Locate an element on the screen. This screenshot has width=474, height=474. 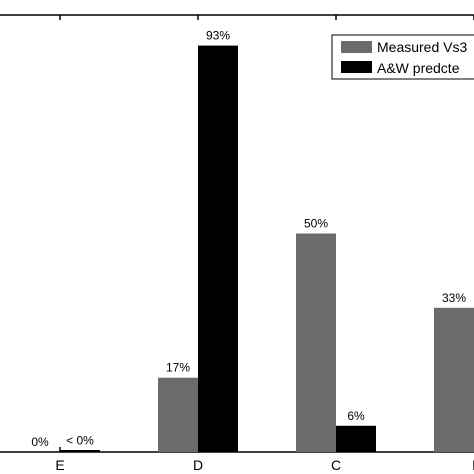
x-tick-label-e: E is located at coordinates (59, 465).